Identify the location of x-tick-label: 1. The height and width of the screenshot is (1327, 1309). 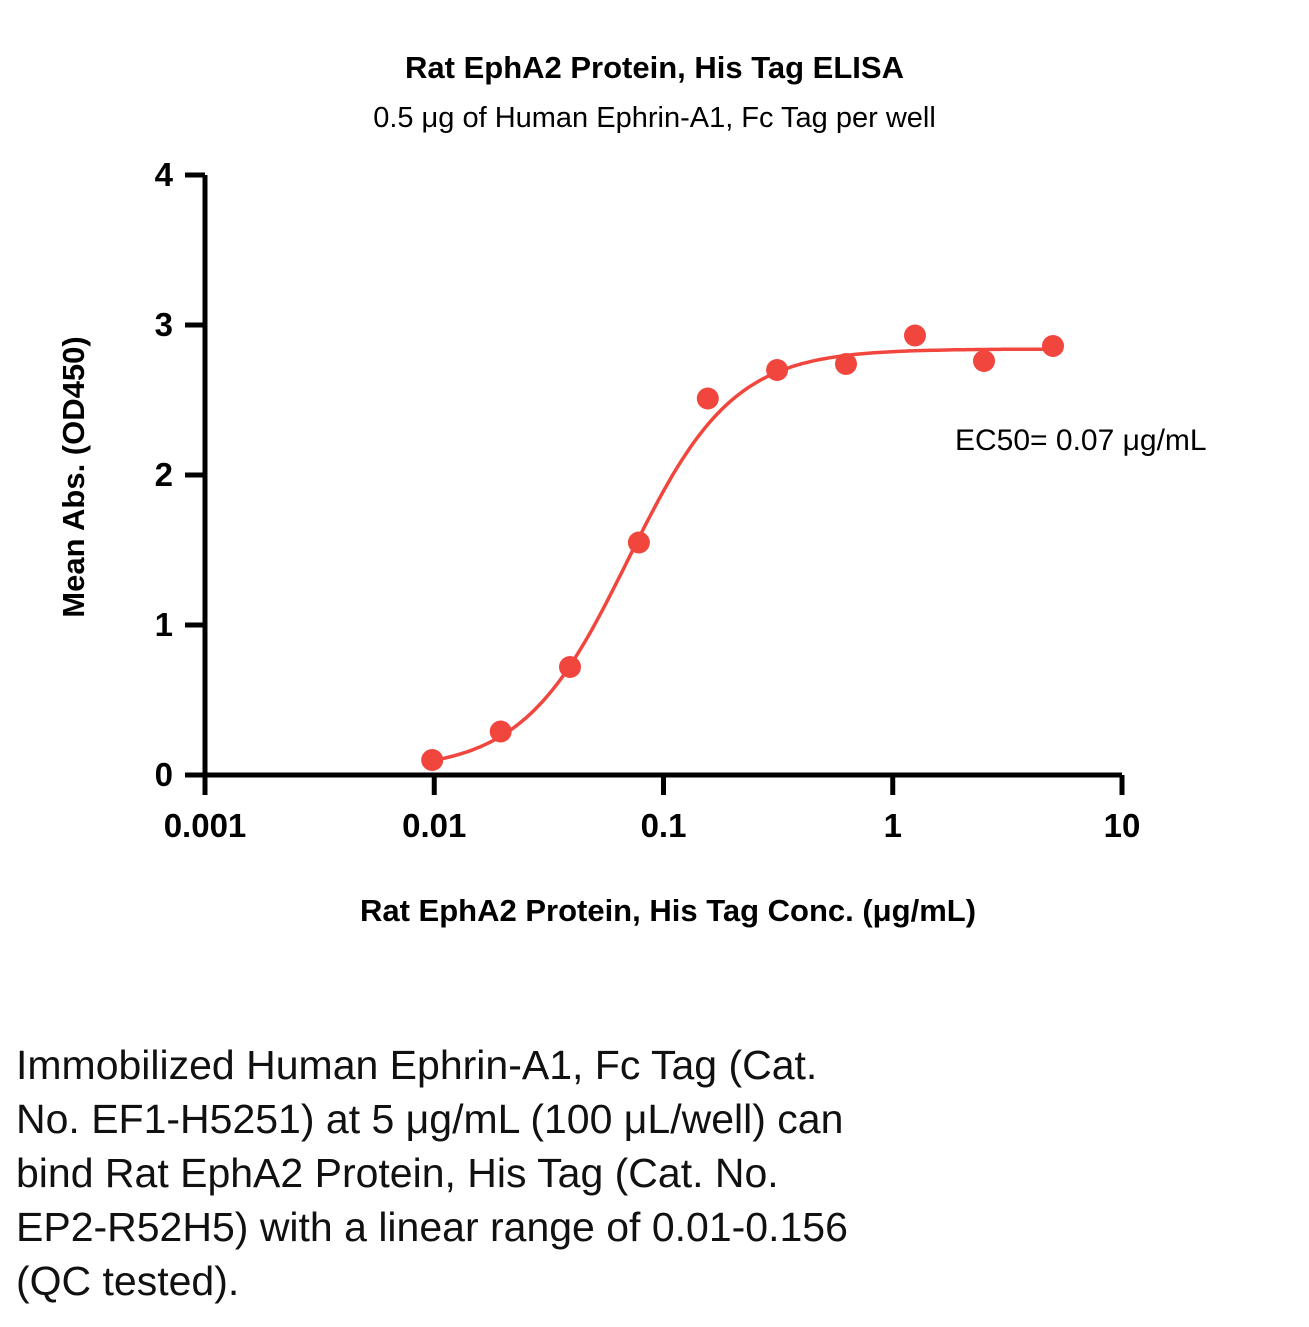
(893, 825).